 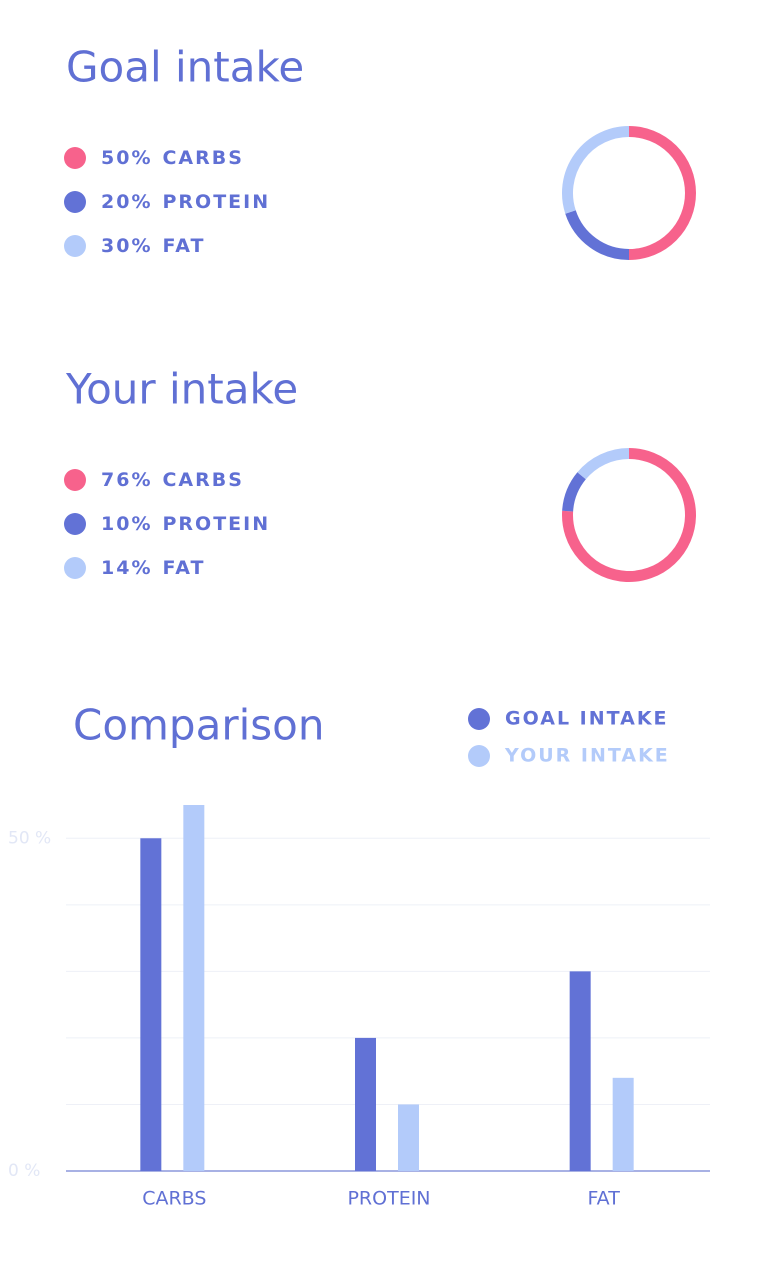 What do you see at coordinates (24, 1171) in the screenshot?
I see `y-tick-label: 0 %` at bounding box center [24, 1171].